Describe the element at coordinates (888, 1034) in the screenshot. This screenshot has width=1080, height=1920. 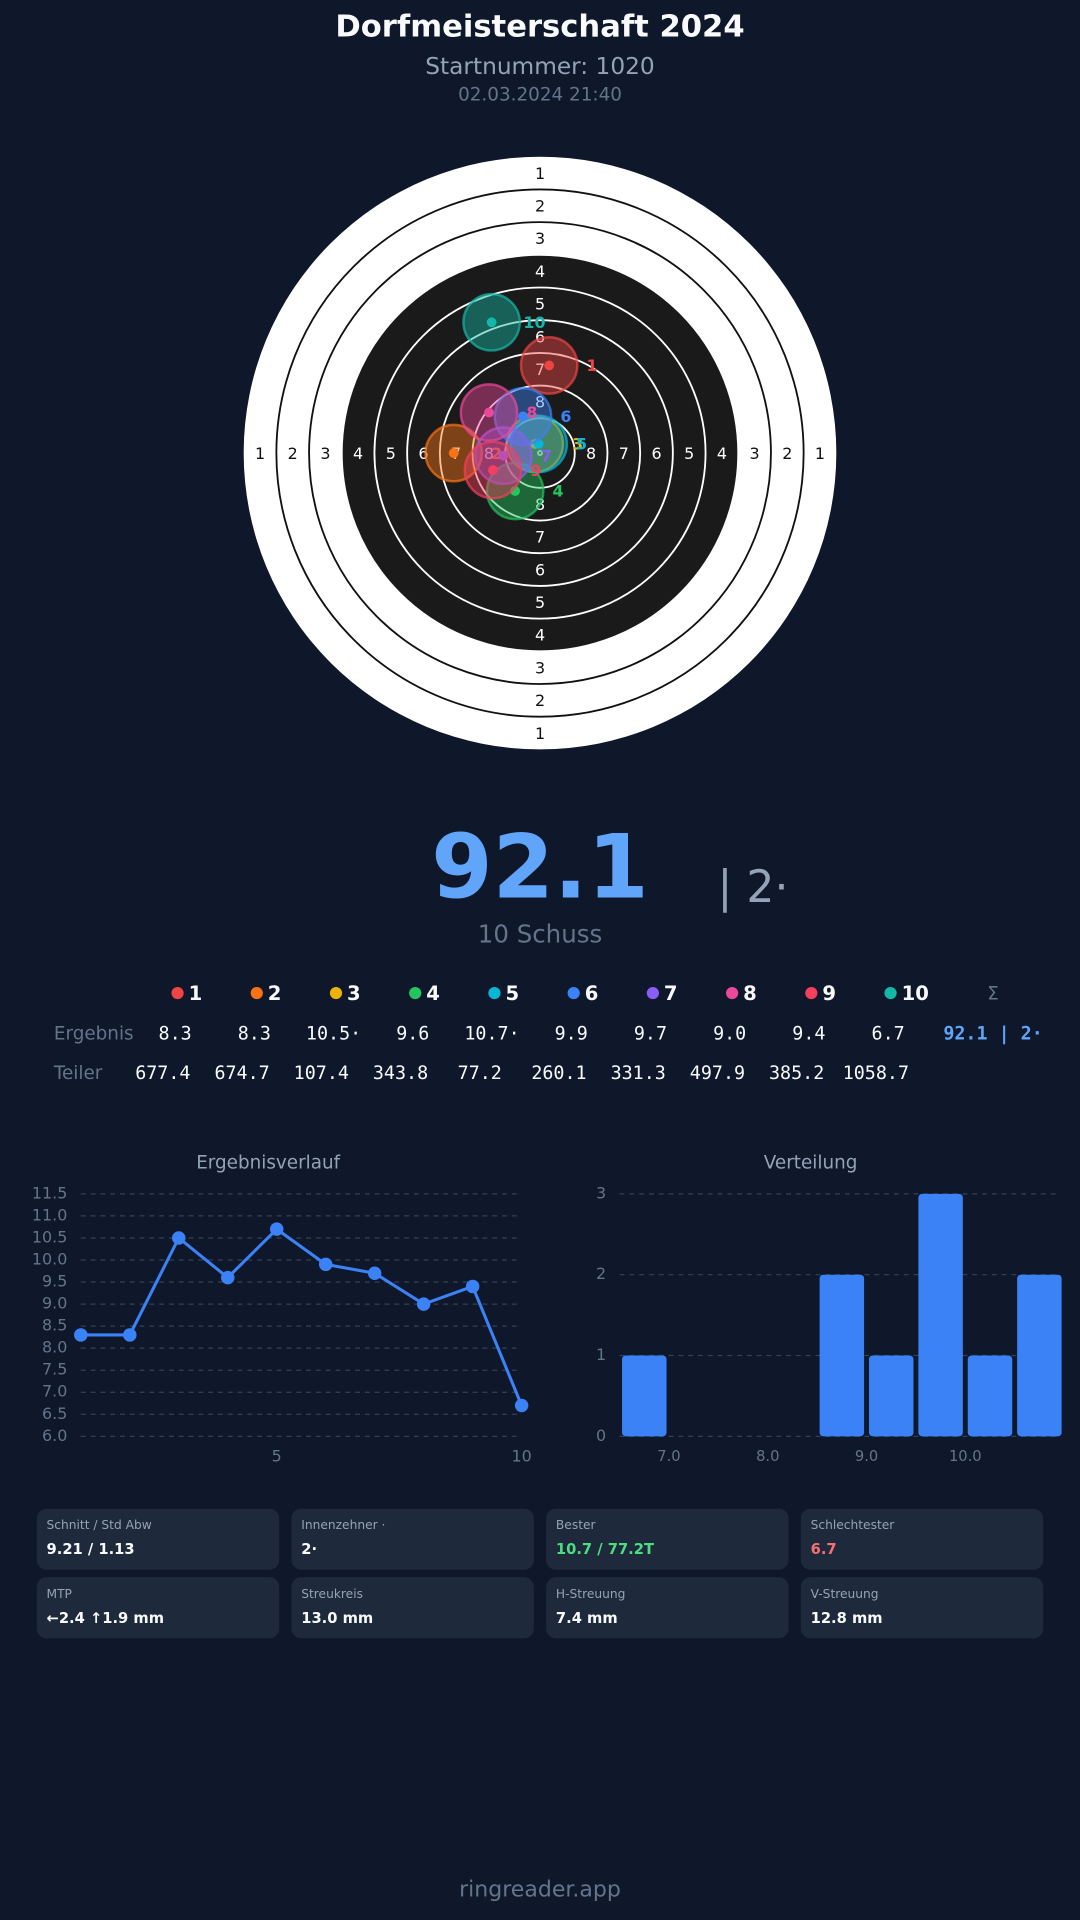
I see `result: 6.7` at that location.